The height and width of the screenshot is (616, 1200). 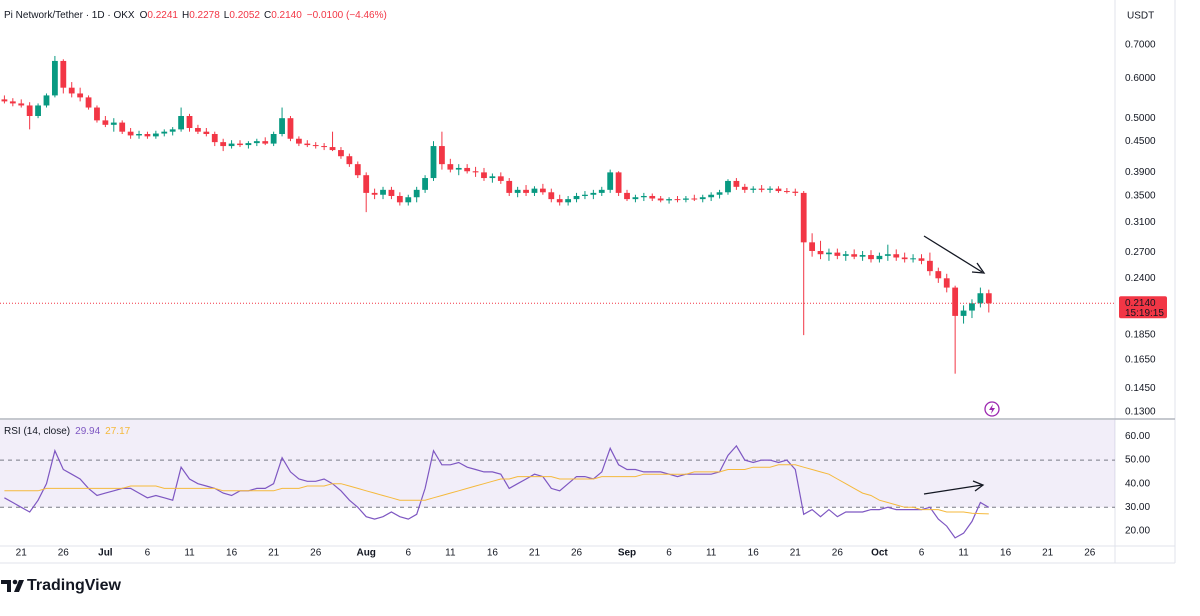 I want to click on y-tick-label: 0.1850, so click(x=1140, y=335).